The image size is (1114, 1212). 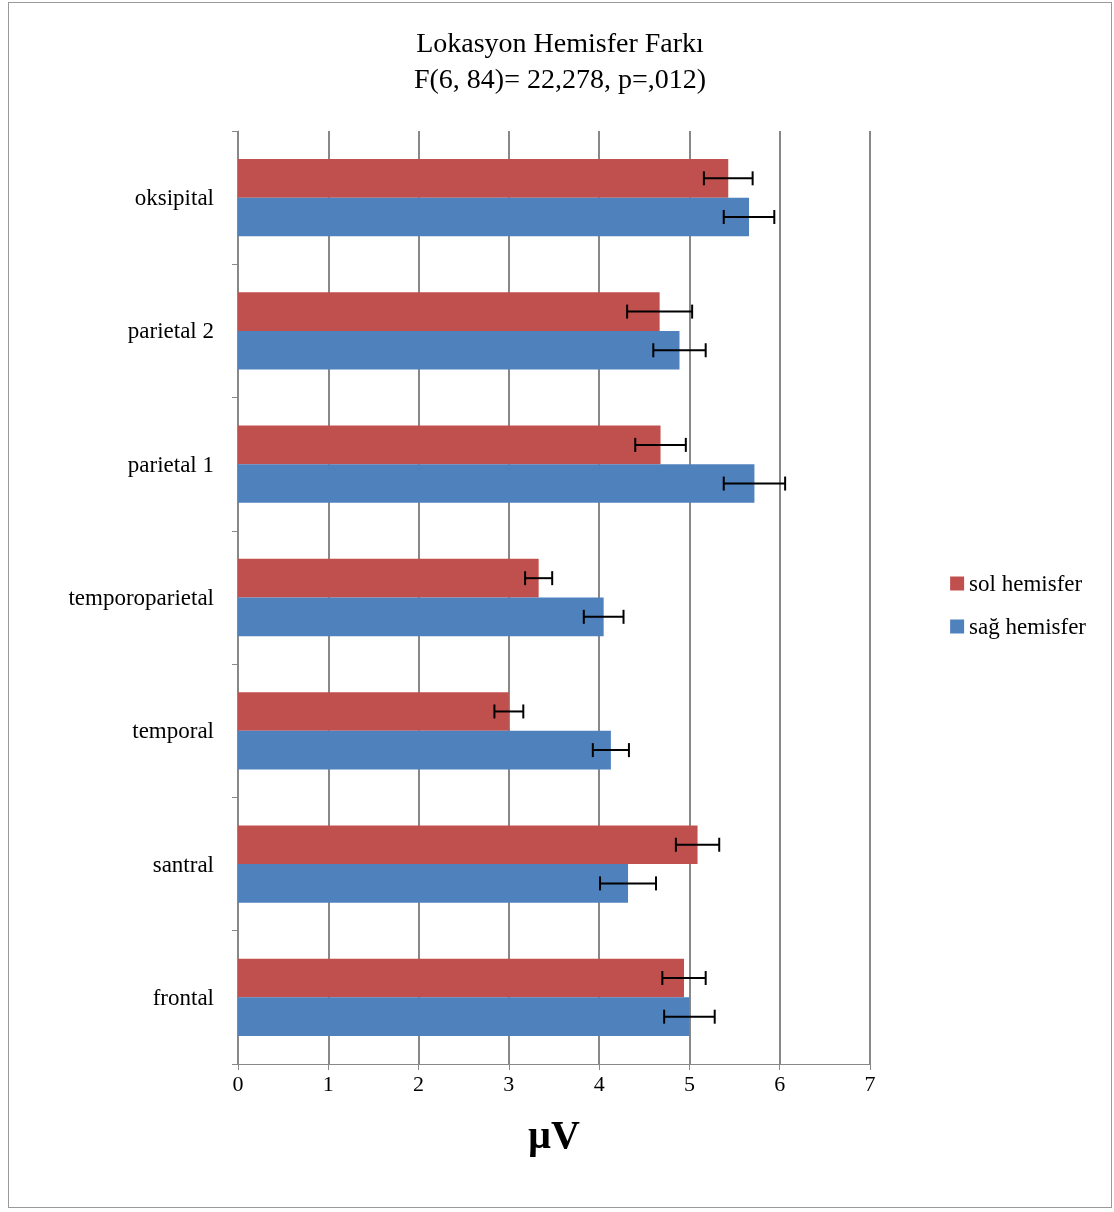 I want to click on y-tick-label: frontal, so click(x=183, y=997).